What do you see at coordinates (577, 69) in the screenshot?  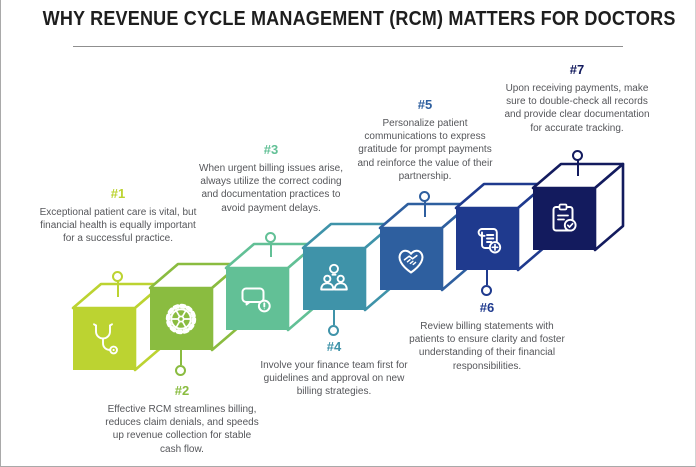 I see `step-7-number: #7` at bounding box center [577, 69].